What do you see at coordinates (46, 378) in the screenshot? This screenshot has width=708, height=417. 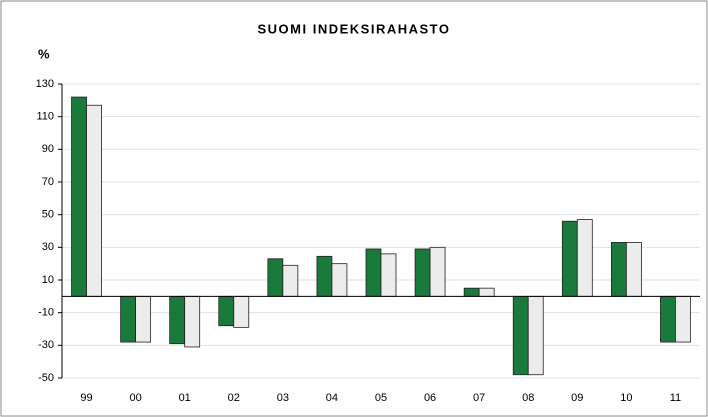 I see `y-tick-label: -50` at bounding box center [46, 378].